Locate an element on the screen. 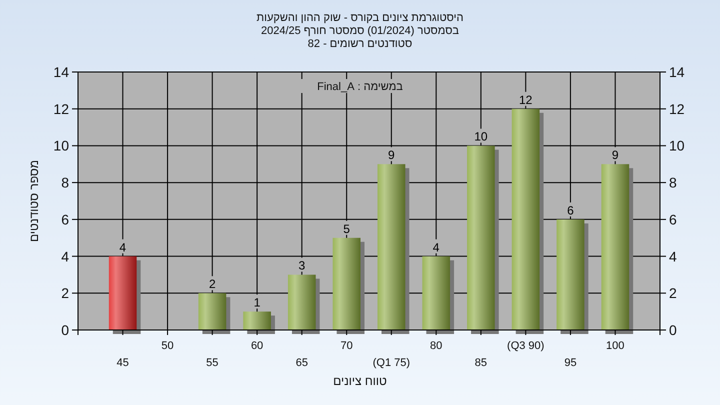  y-axis-title: מספר סטודנטים is located at coordinates (34, 201).